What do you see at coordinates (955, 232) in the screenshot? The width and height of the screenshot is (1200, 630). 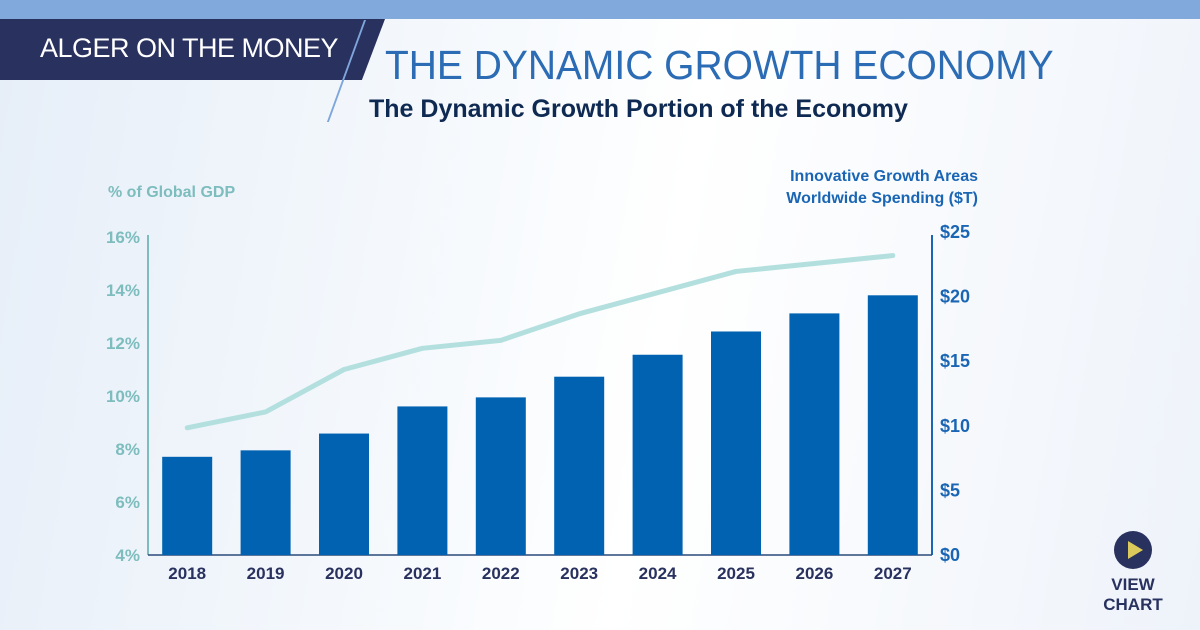 I see `right-tick-label: $25` at bounding box center [955, 232].